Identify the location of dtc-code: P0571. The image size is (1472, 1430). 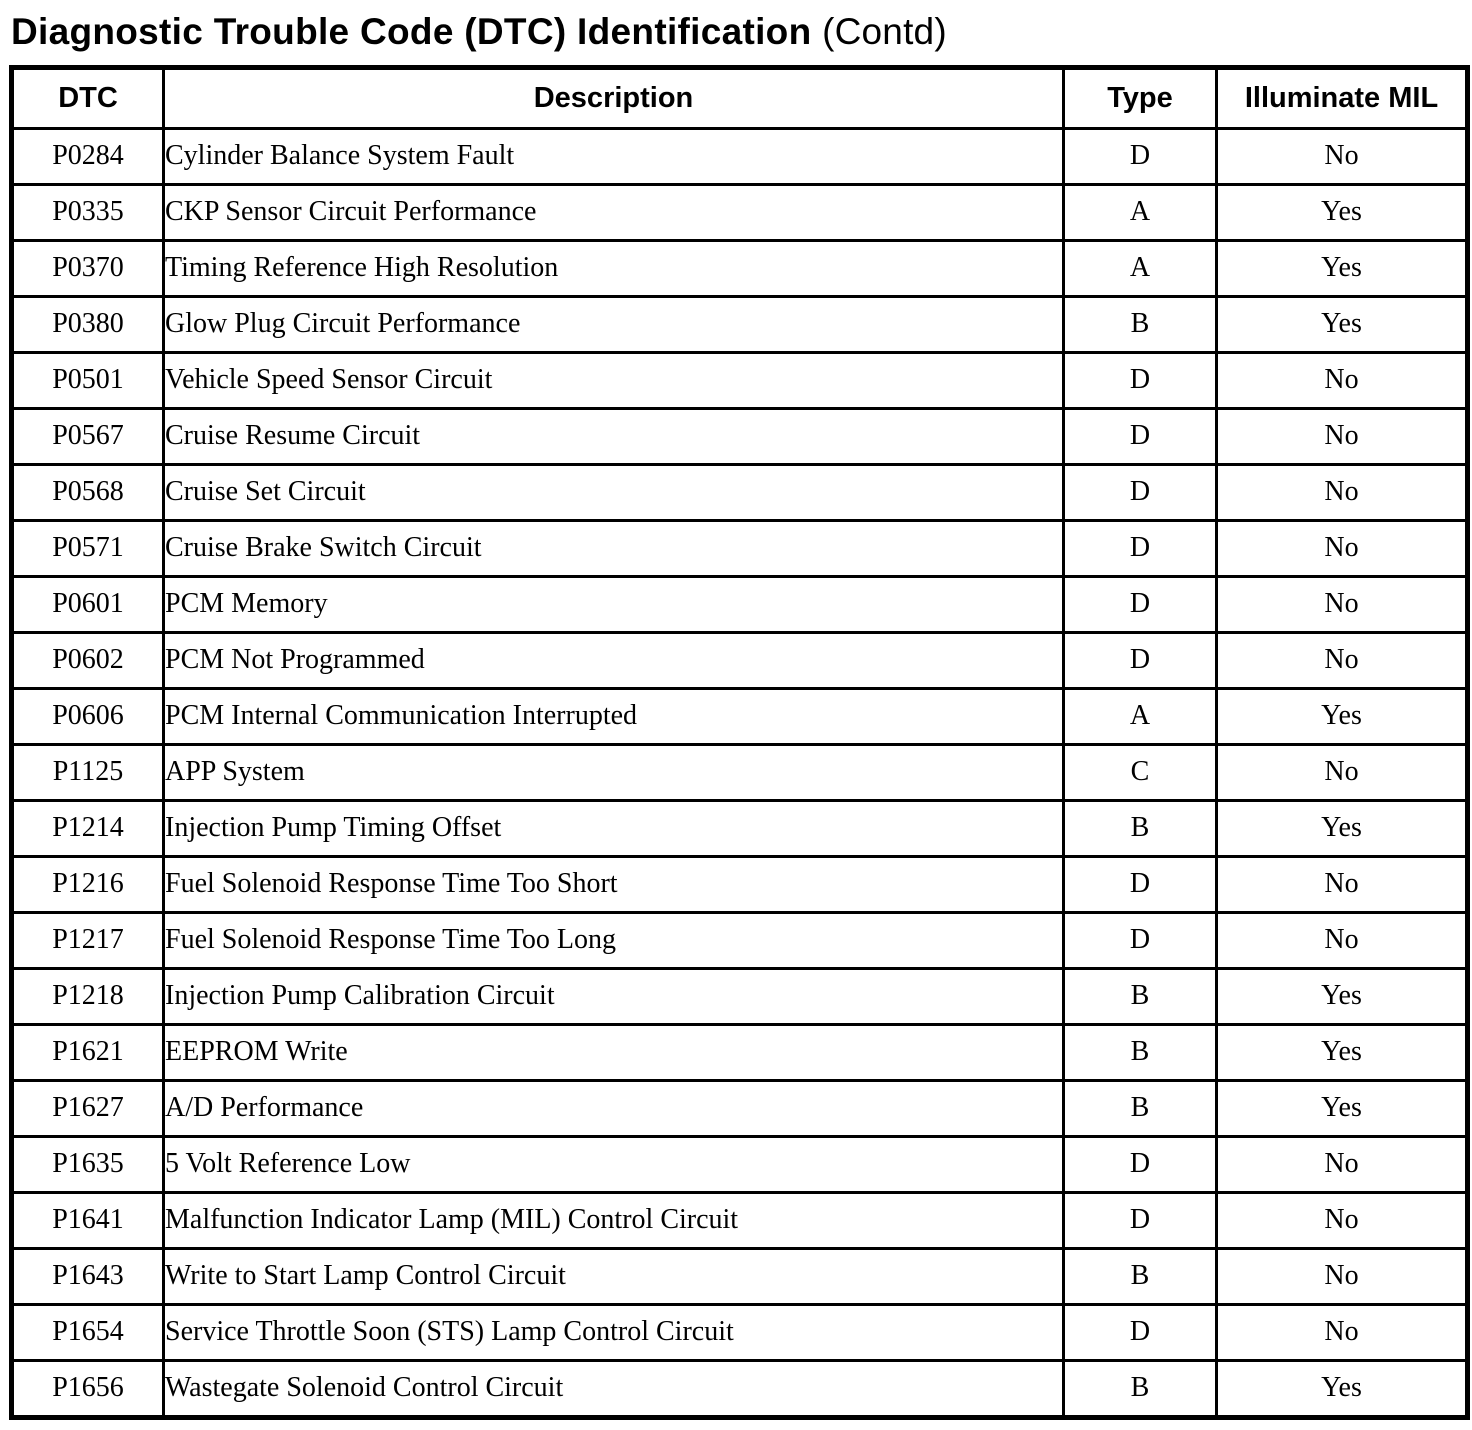
(87, 548).